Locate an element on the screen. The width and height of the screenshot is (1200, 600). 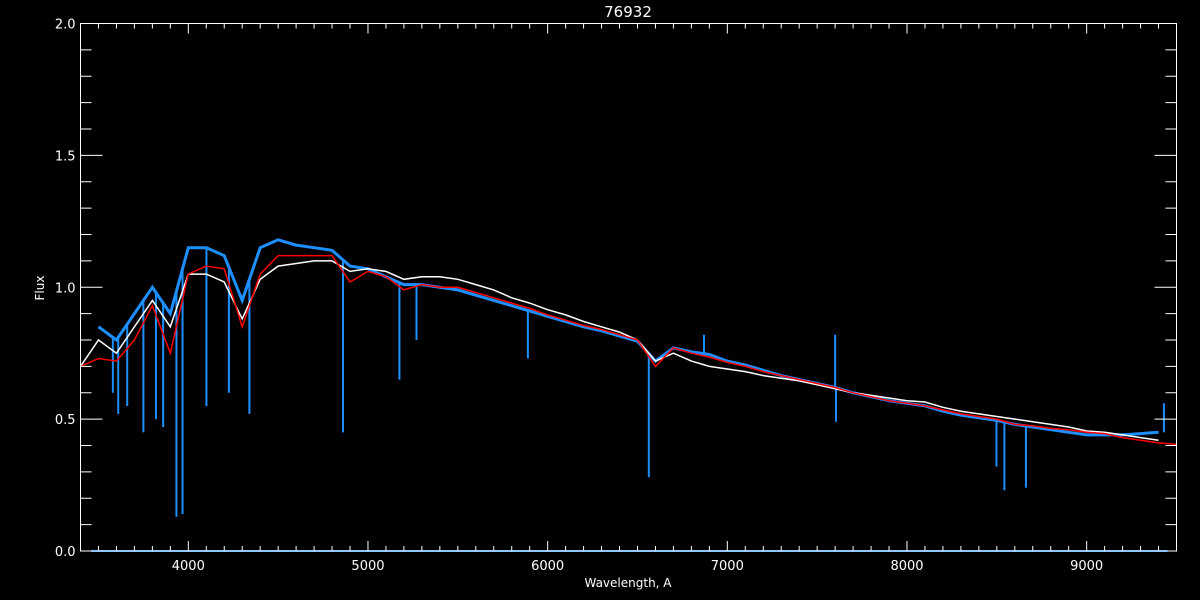
y-axis-label: Flux is located at coordinates (40, 288).